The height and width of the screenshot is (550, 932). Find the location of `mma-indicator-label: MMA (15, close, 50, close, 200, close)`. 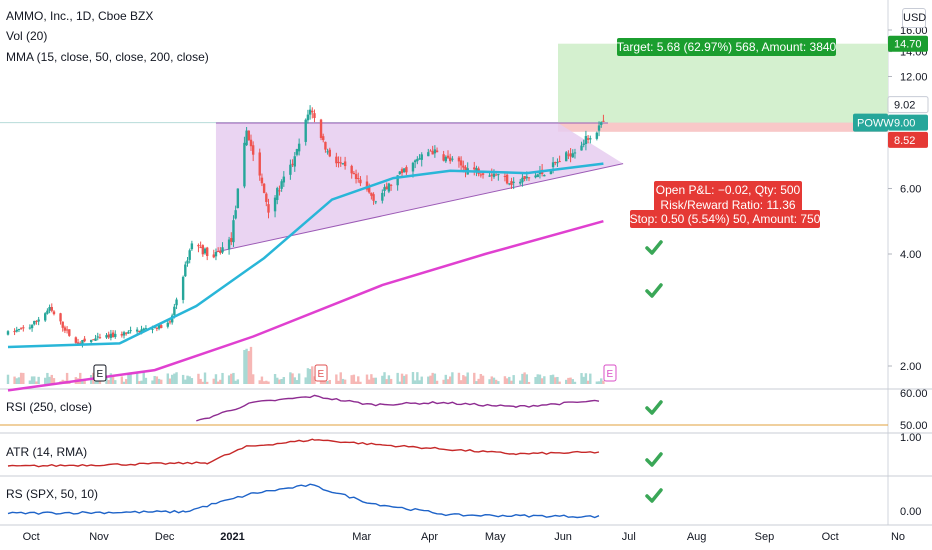

mma-indicator-label: MMA (15, close, 50, close, 200, close) is located at coordinates (107, 57).